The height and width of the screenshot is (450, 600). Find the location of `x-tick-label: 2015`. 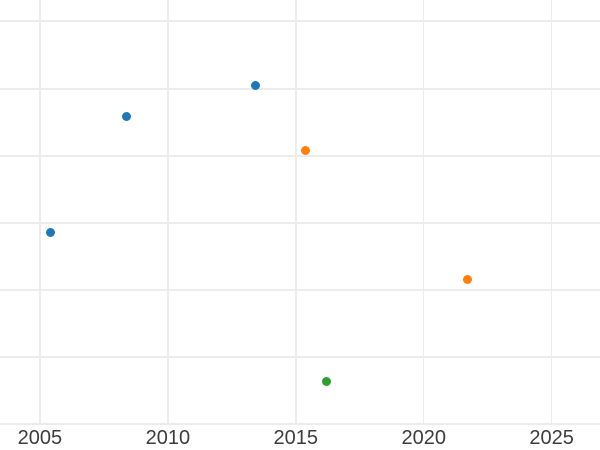

x-tick-label: 2015 is located at coordinates (296, 438).